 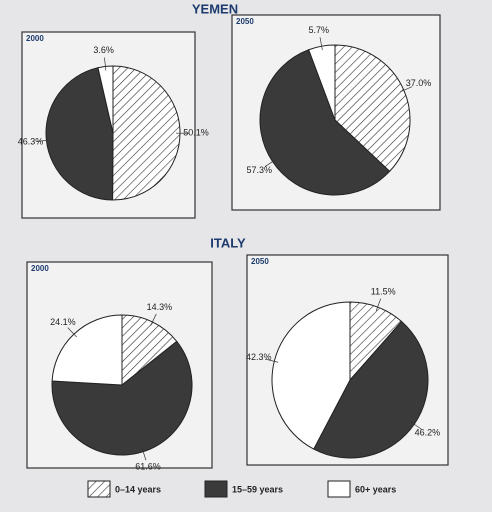 What do you see at coordinates (428, 433) in the screenshot?
I see `value-label: 46.2%` at bounding box center [428, 433].